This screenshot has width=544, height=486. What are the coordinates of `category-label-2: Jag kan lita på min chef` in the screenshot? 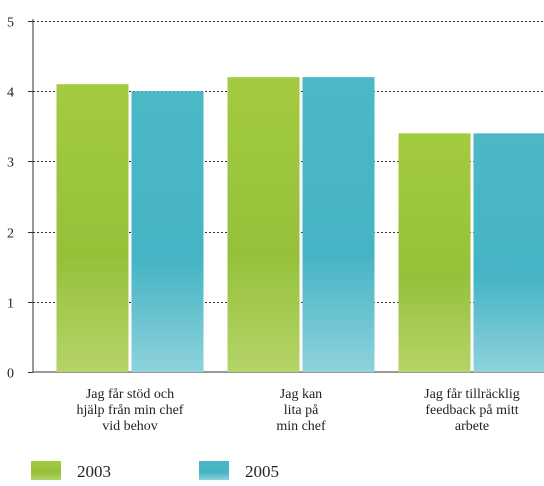 It's located at (301, 410).